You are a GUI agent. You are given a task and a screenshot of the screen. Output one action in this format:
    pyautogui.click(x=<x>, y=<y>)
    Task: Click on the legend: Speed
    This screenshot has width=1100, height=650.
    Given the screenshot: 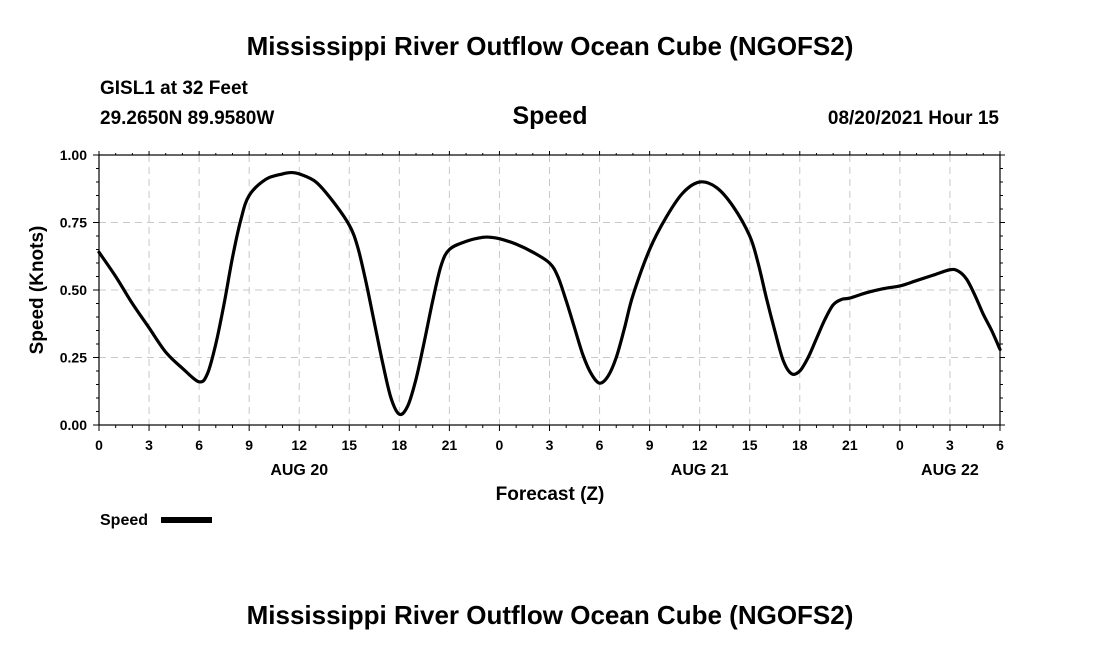 What is the action you would take?
    pyautogui.click(x=156, y=520)
    